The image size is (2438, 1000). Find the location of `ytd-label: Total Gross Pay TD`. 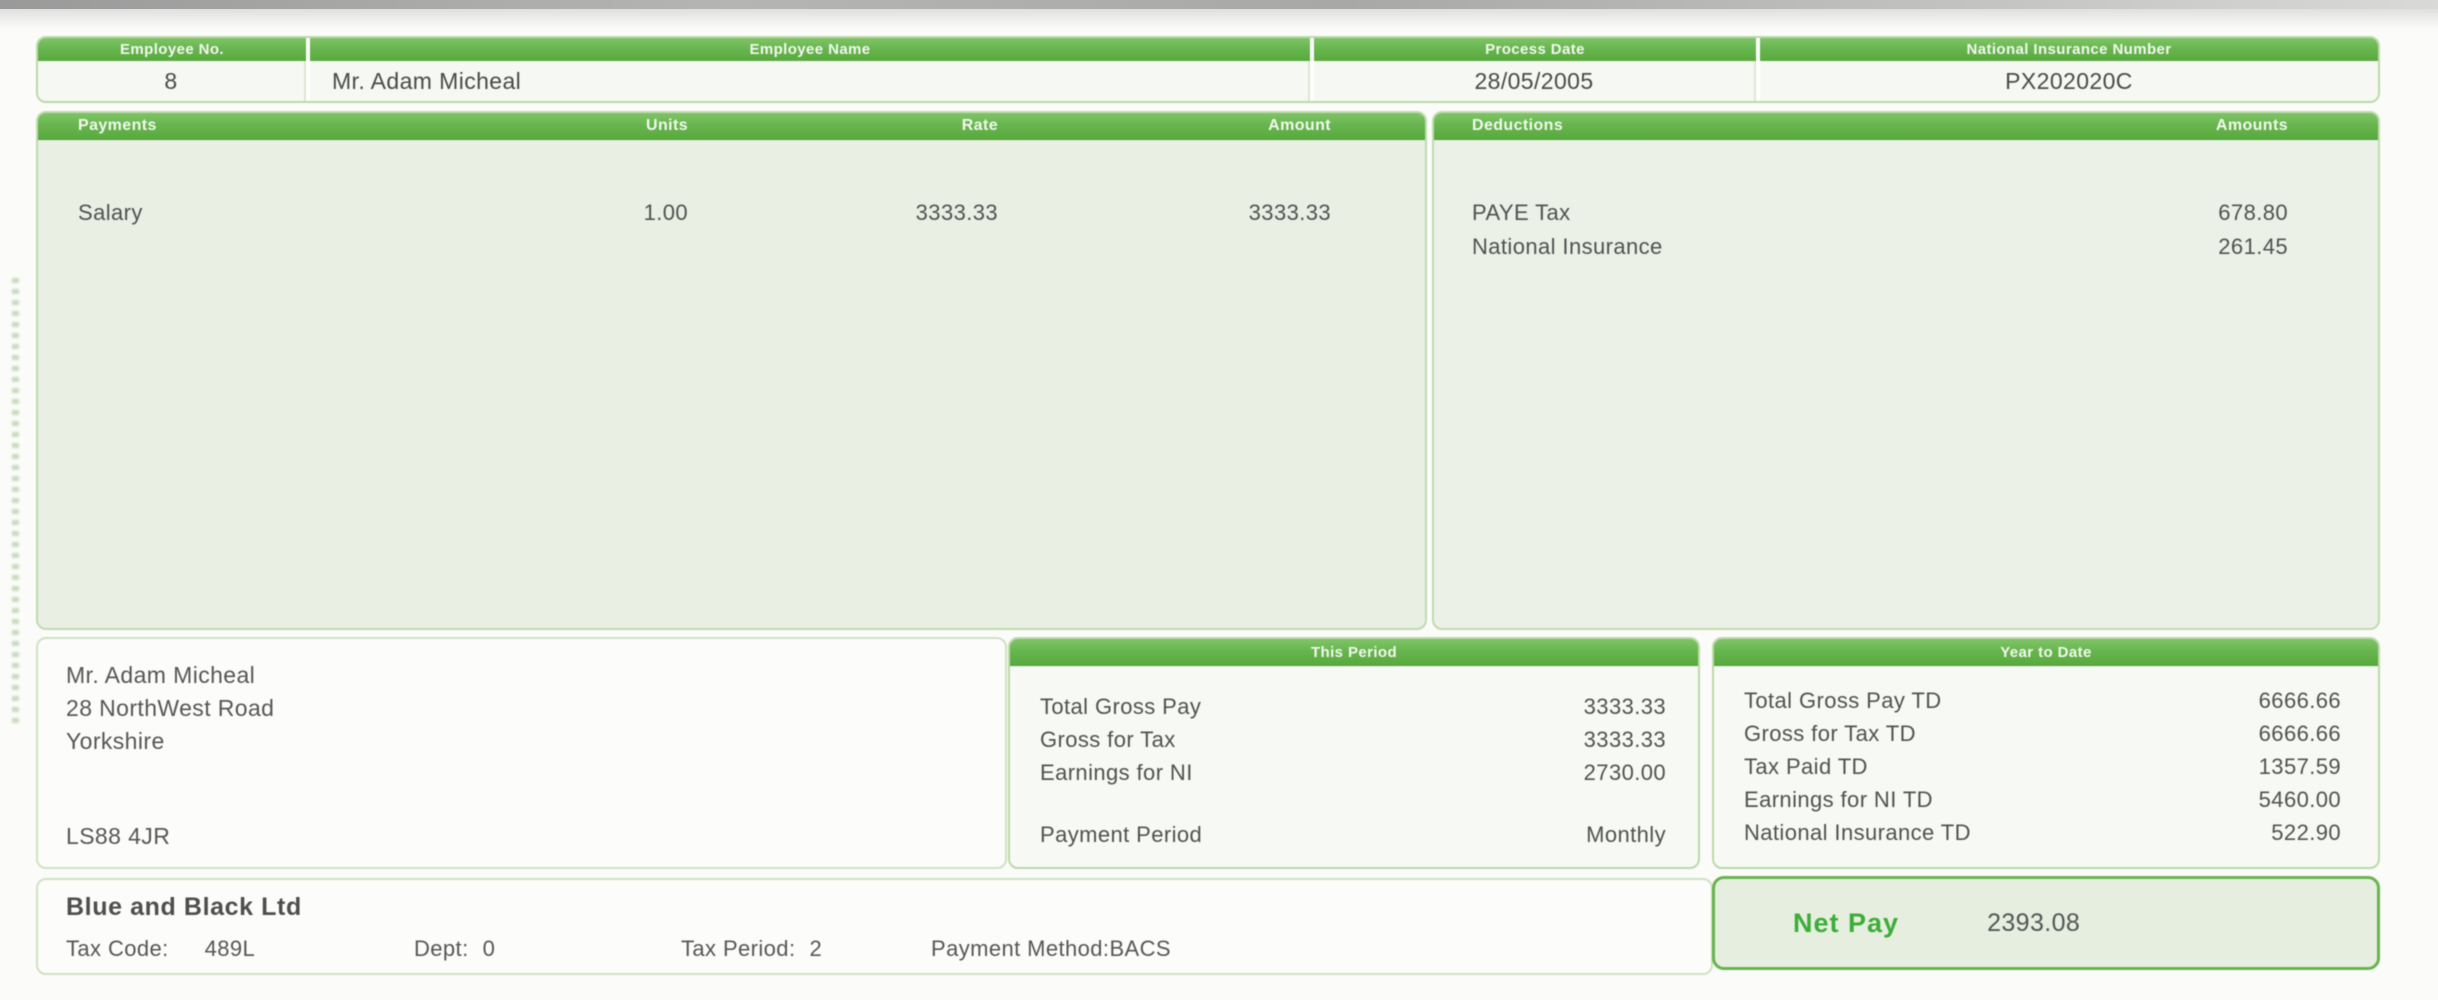

ytd-label: Total Gross Pay TD is located at coordinates (1843, 700).